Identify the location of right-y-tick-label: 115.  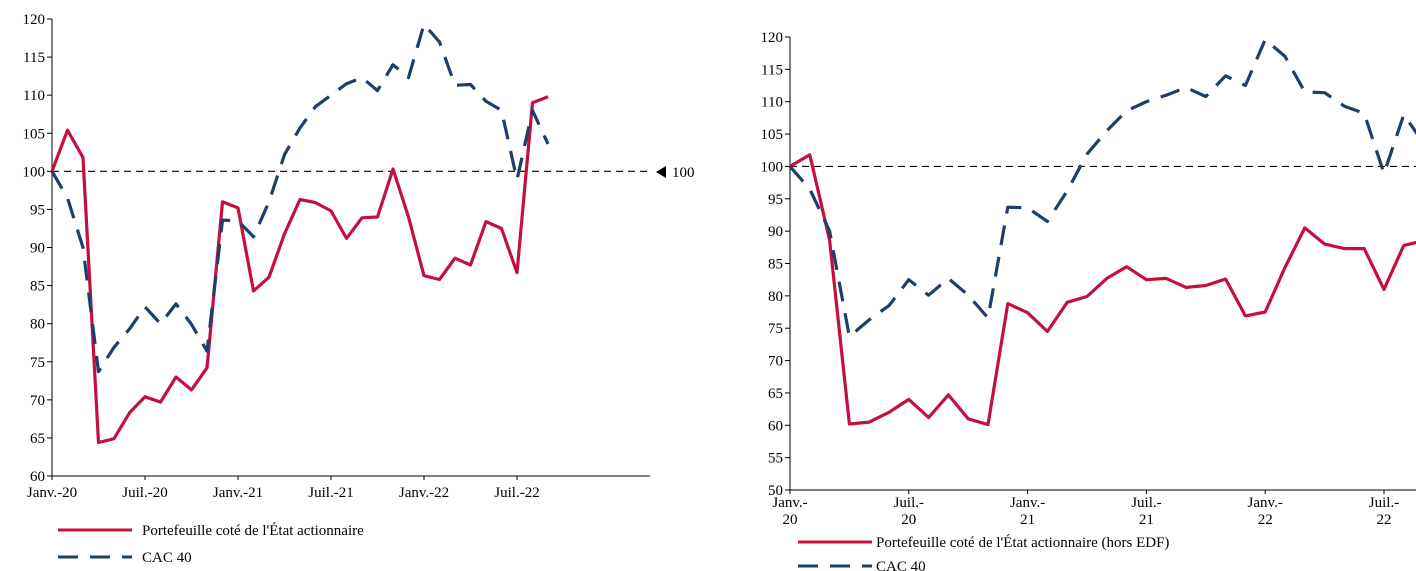
(772, 70).